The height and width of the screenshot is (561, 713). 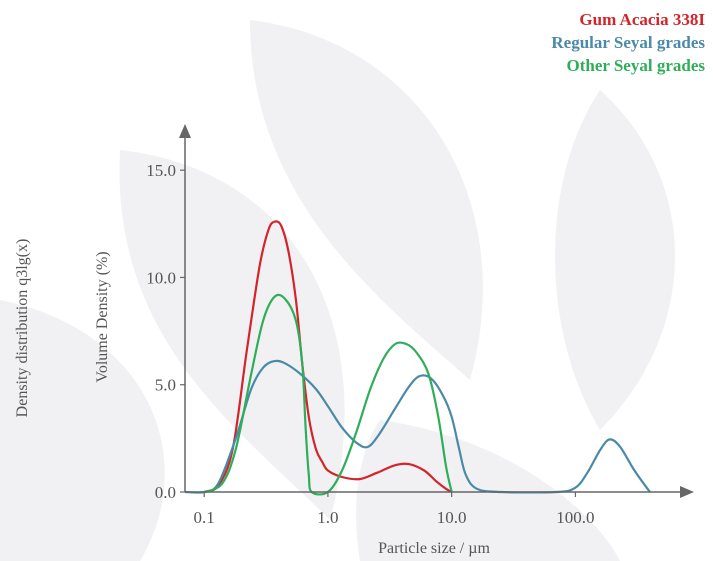 What do you see at coordinates (204, 517) in the screenshot?
I see `x-tick-label: 0.1` at bounding box center [204, 517].